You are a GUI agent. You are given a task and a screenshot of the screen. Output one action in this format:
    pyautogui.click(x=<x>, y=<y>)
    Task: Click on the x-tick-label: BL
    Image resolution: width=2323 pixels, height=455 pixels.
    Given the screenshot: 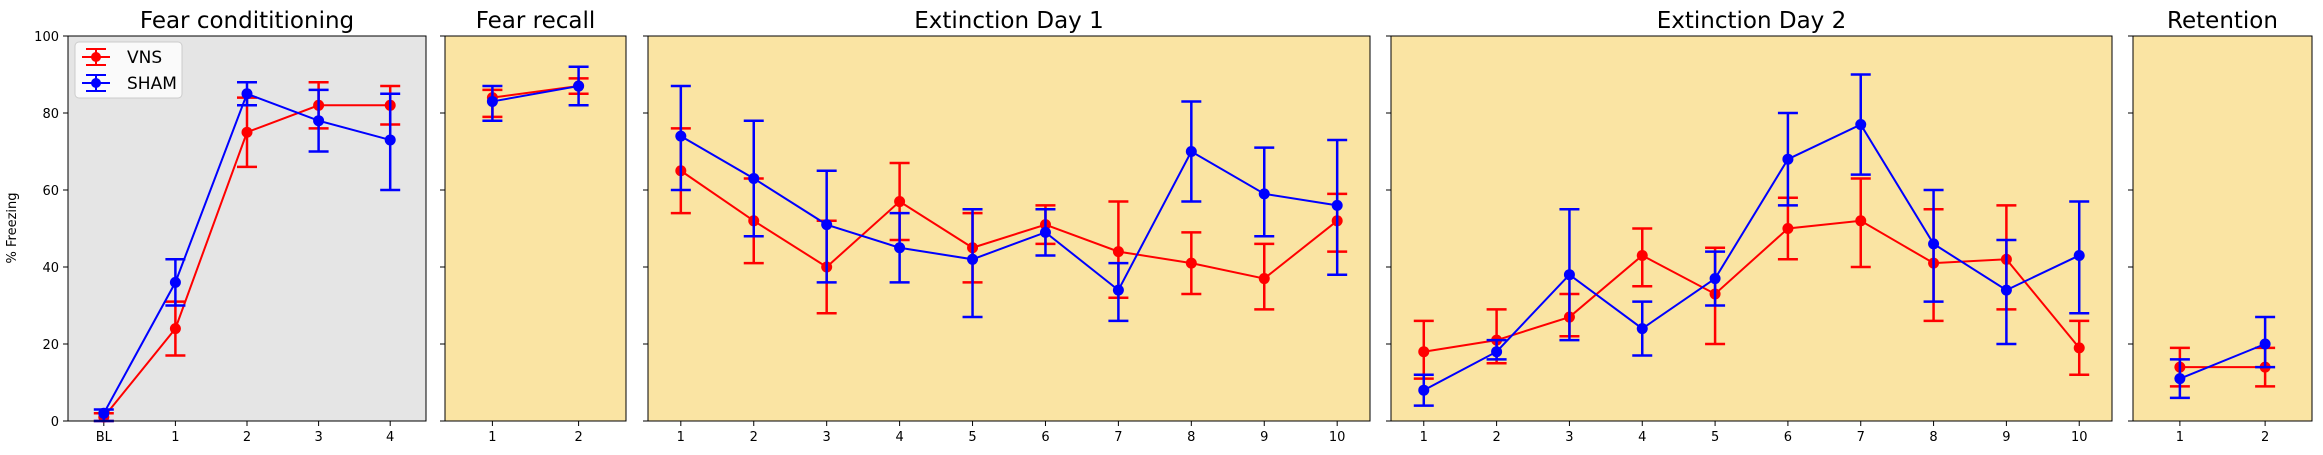 What is the action you would take?
    pyautogui.click(x=104, y=437)
    